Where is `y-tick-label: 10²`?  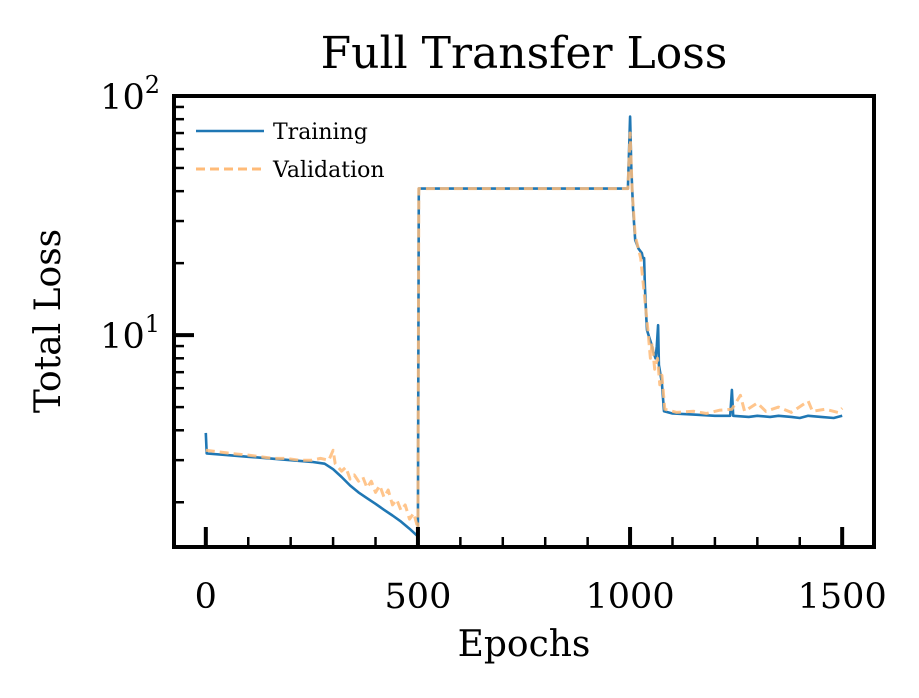 y-tick-label: 10² is located at coordinates (130, 94).